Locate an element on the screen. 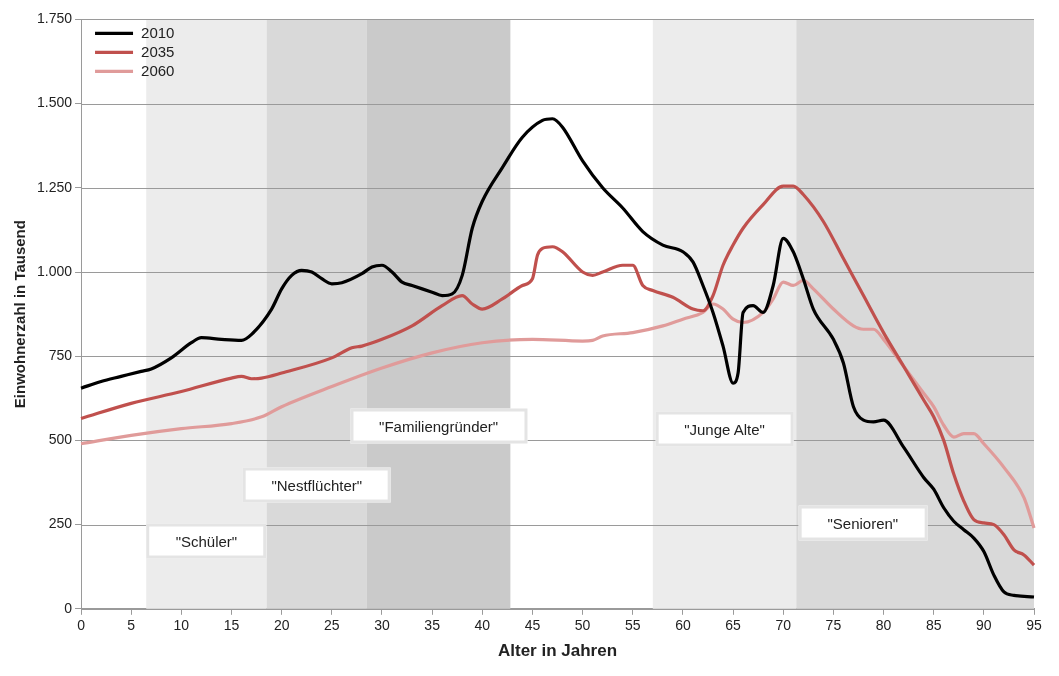 The height and width of the screenshot is (676, 1059). x-tick-label: 40 is located at coordinates (482, 625).